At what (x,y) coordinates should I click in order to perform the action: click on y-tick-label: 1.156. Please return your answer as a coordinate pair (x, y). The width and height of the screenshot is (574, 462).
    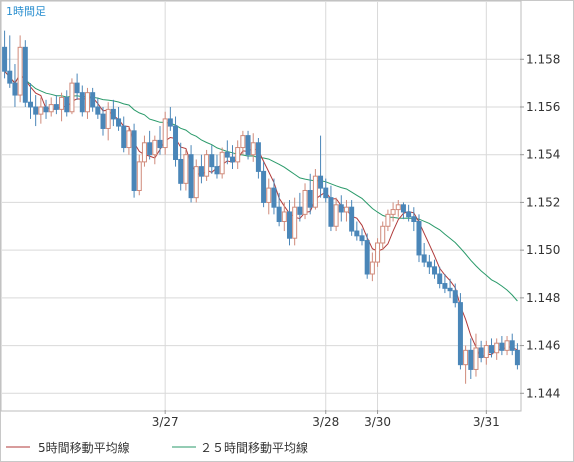
    Looking at the image, I should click on (543, 107).